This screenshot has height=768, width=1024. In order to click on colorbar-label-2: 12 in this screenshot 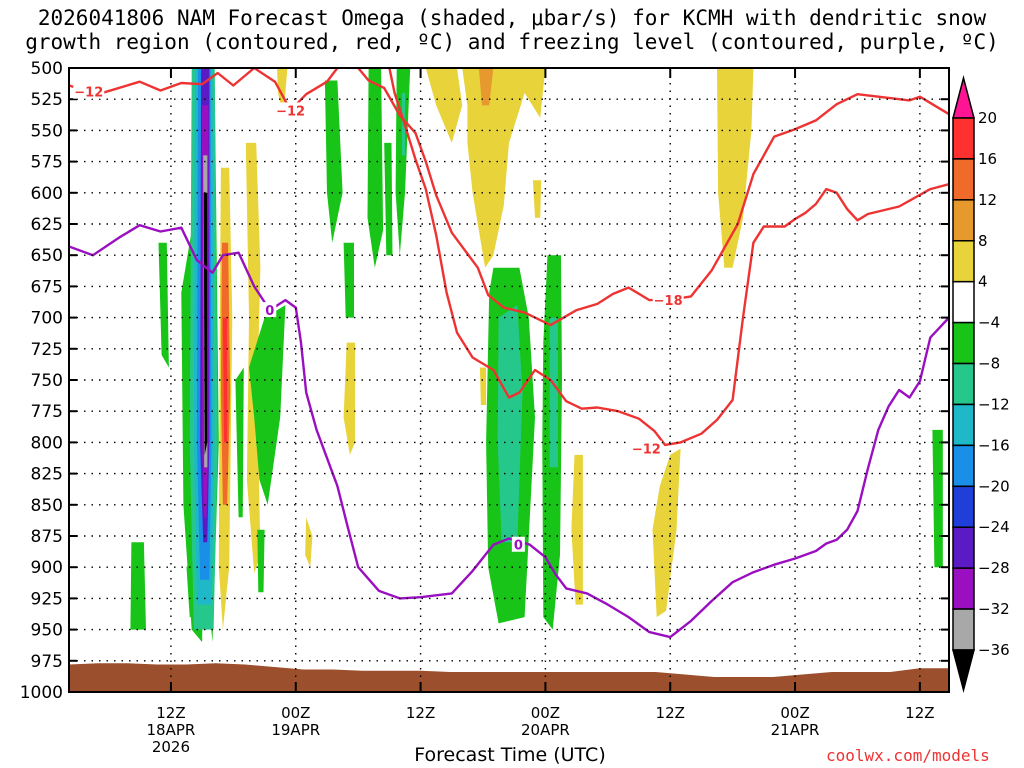, I will do `click(987, 200)`.